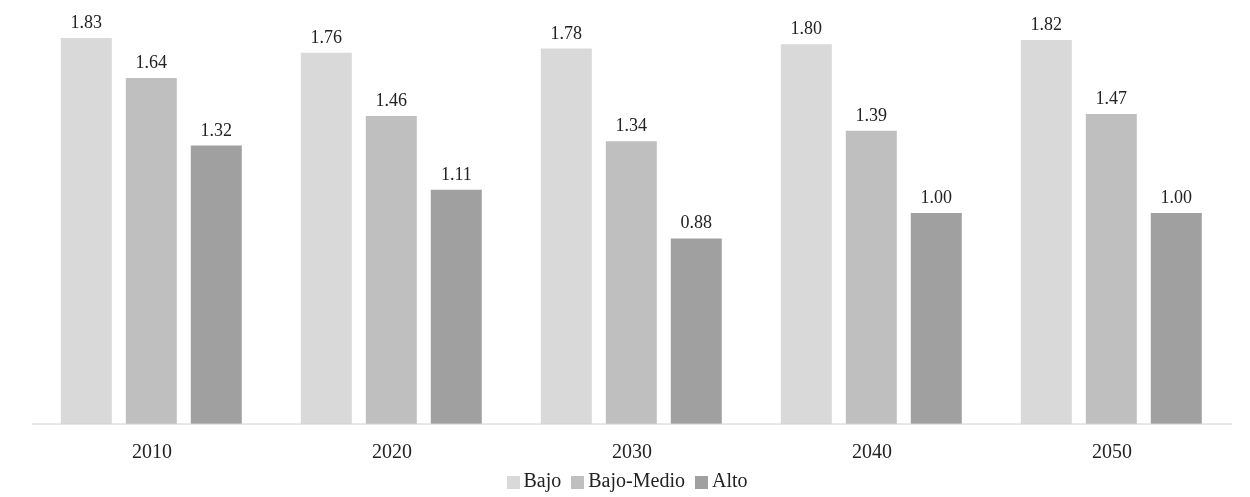 The height and width of the screenshot is (497, 1250). What do you see at coordinates (216, 129) in the screenshot?
I see `data-label: 1.32` at bounding box center [216, 129].